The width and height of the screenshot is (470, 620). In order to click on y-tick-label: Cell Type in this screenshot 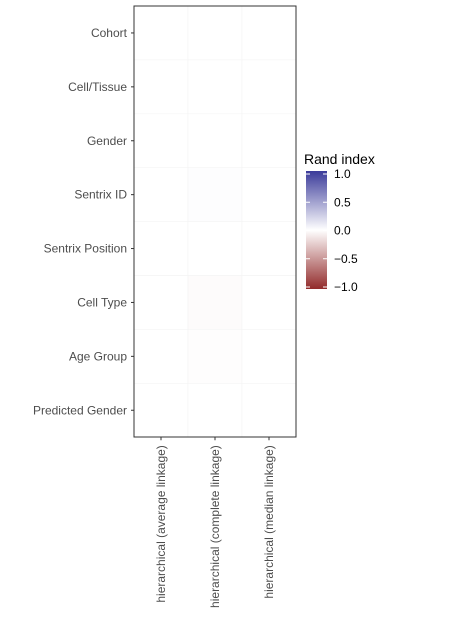, I will do `click(102, 302)`.